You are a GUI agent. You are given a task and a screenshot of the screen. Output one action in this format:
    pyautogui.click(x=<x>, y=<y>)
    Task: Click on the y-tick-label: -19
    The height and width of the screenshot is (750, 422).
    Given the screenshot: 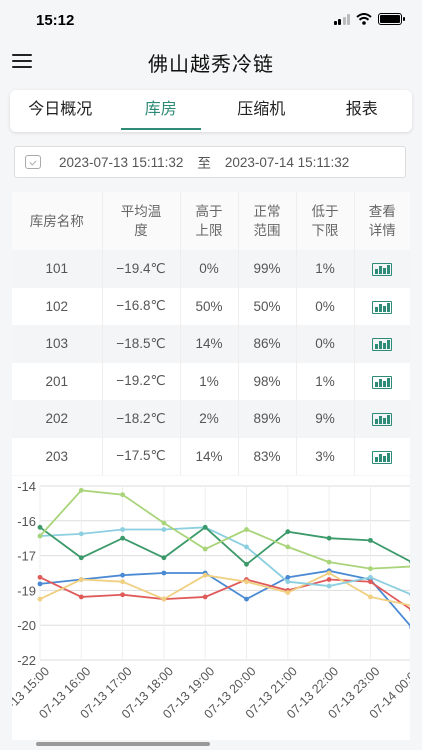 What is the action you would take?
    pyautogui.click(x=26, y=590)
    